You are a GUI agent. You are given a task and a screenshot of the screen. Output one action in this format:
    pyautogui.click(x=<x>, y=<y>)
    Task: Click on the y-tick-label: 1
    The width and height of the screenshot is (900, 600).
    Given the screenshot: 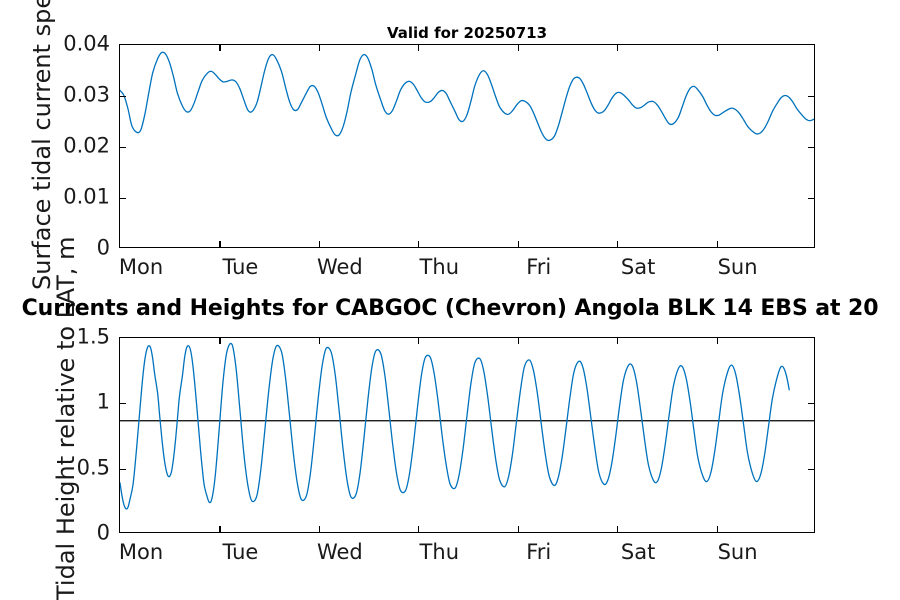 What is the action you would take?
    pyautogui.click(x=103, y=401)
    